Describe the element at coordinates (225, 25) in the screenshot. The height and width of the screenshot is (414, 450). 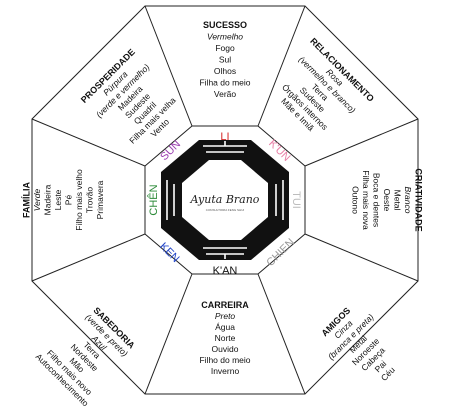
I see `section-title: SUCESSO` at that location.